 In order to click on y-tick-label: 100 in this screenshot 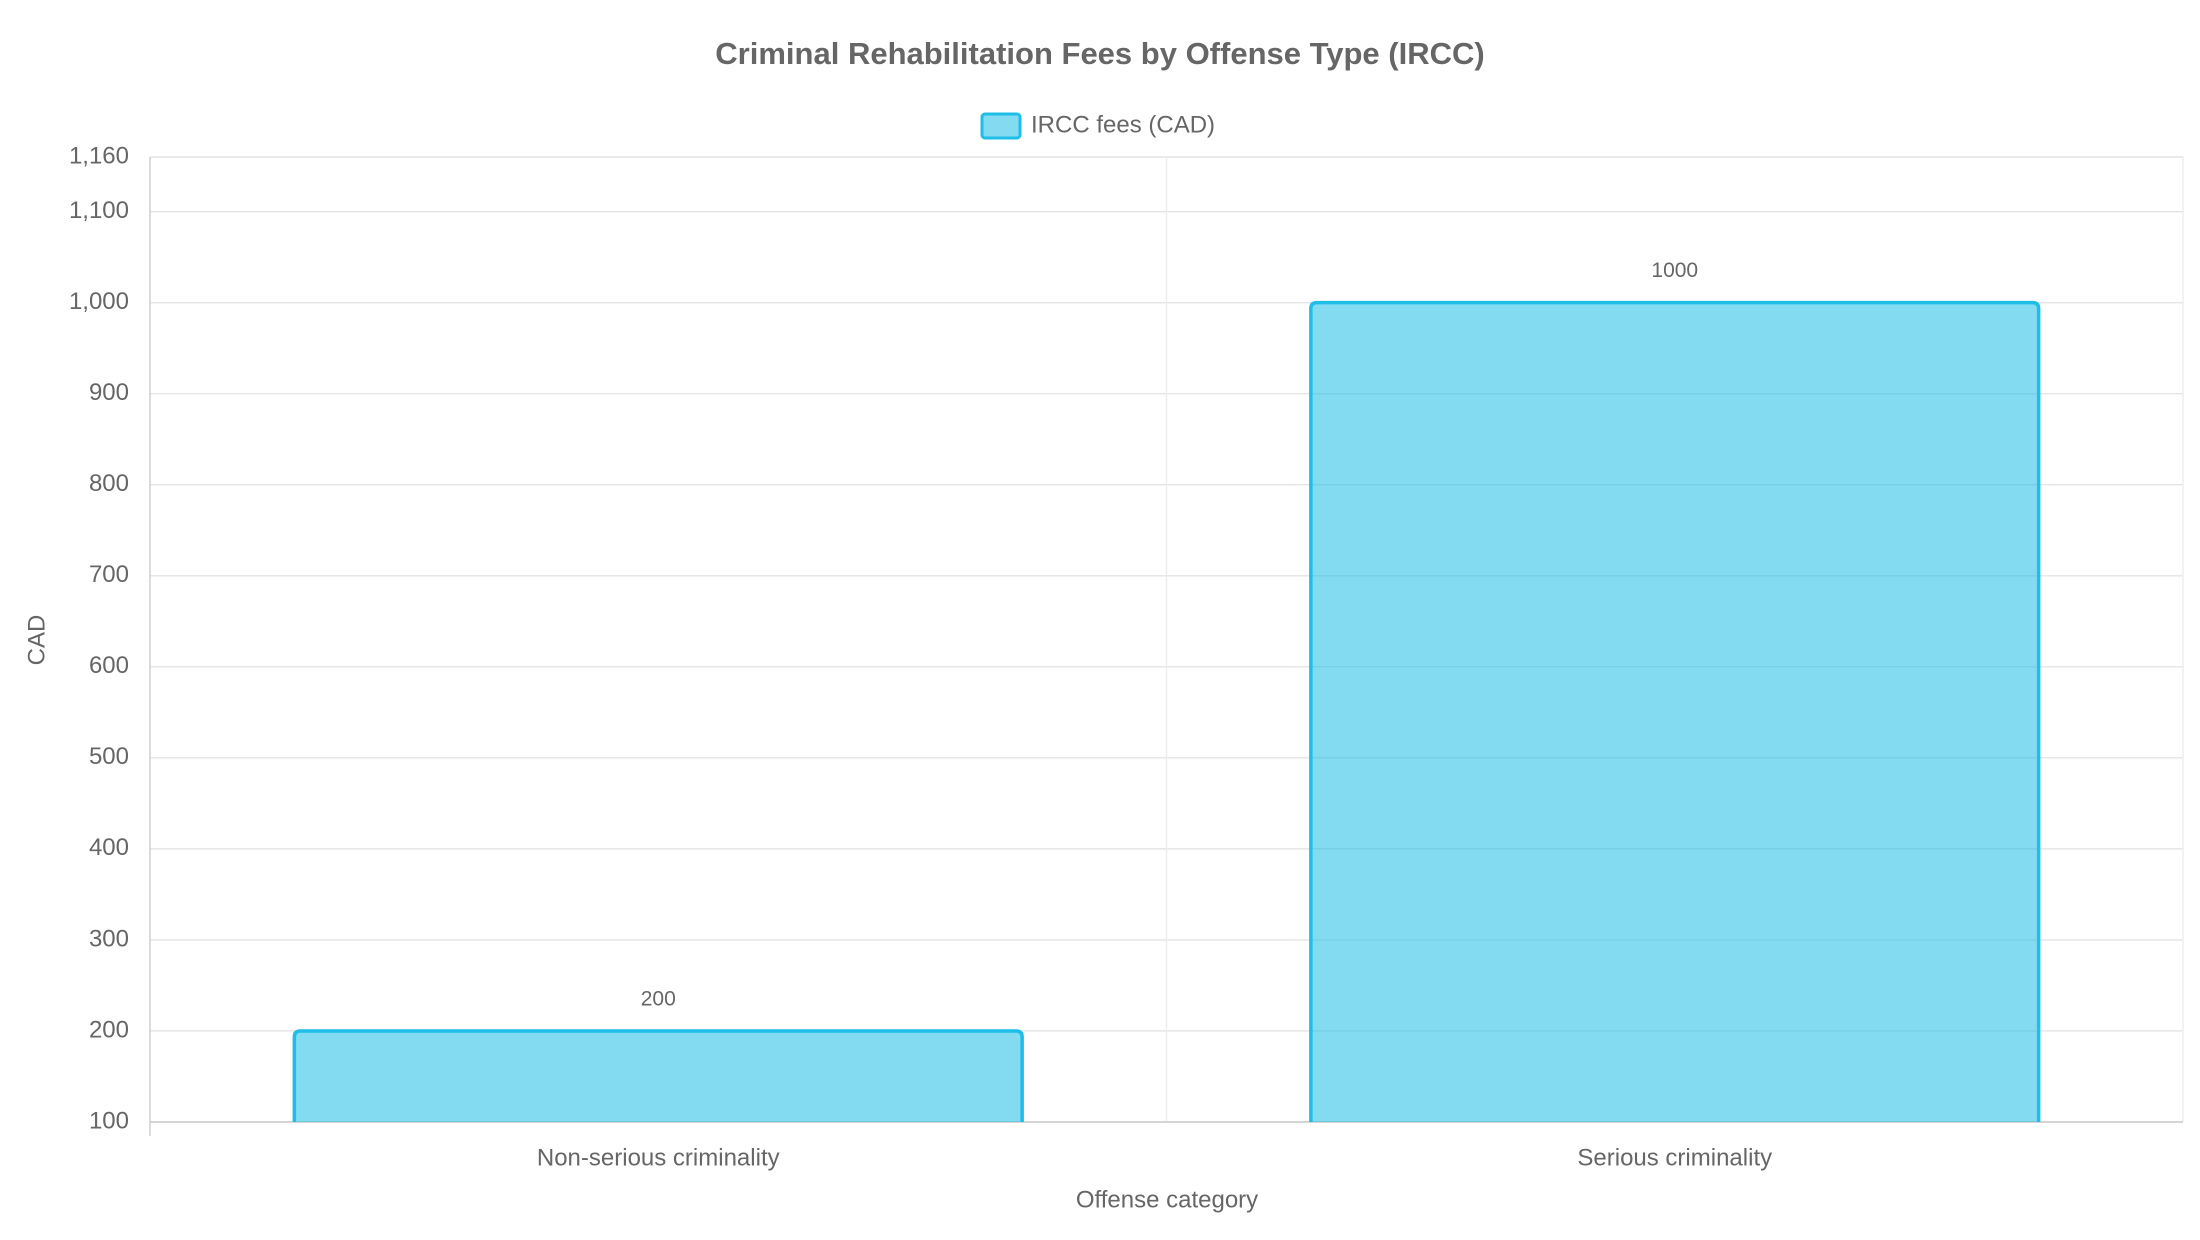, I will do `click(109, 1120)`.